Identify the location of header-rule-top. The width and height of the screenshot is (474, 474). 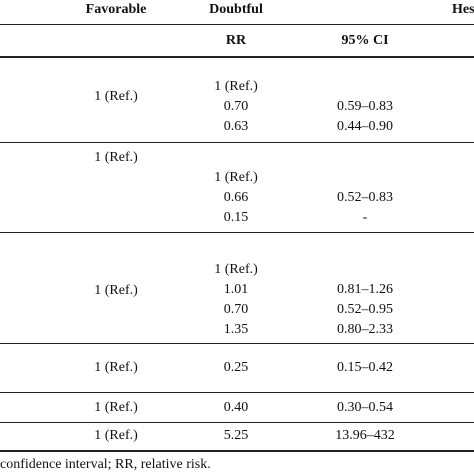
(237, 24).